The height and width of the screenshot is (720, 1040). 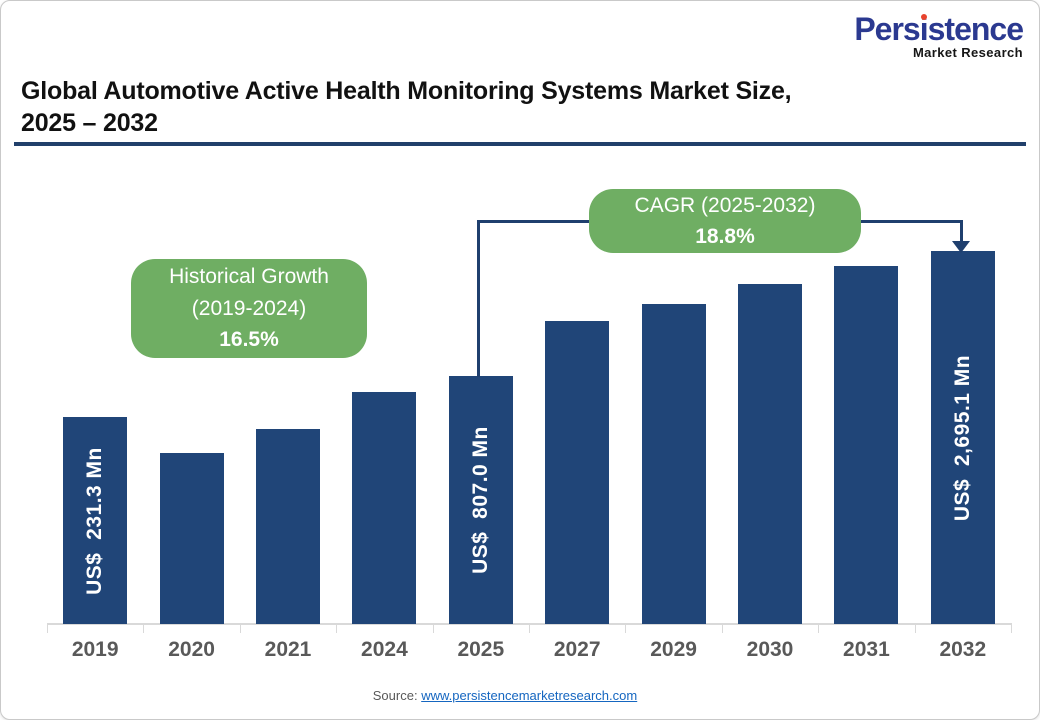 I want to click on logo-text-post: stence, so click(x=975, y=29).